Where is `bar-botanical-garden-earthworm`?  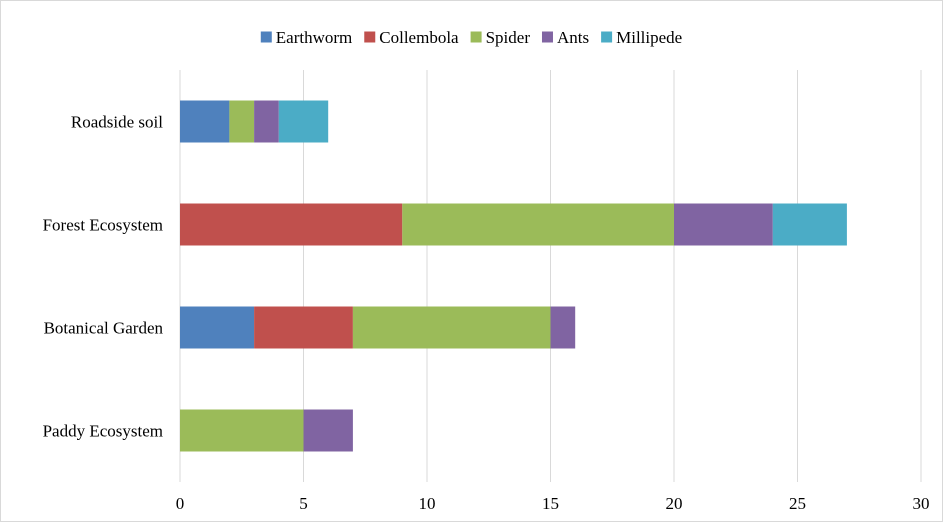
bar-botanical-garden-earthworm is located at coordinates (217, 327).